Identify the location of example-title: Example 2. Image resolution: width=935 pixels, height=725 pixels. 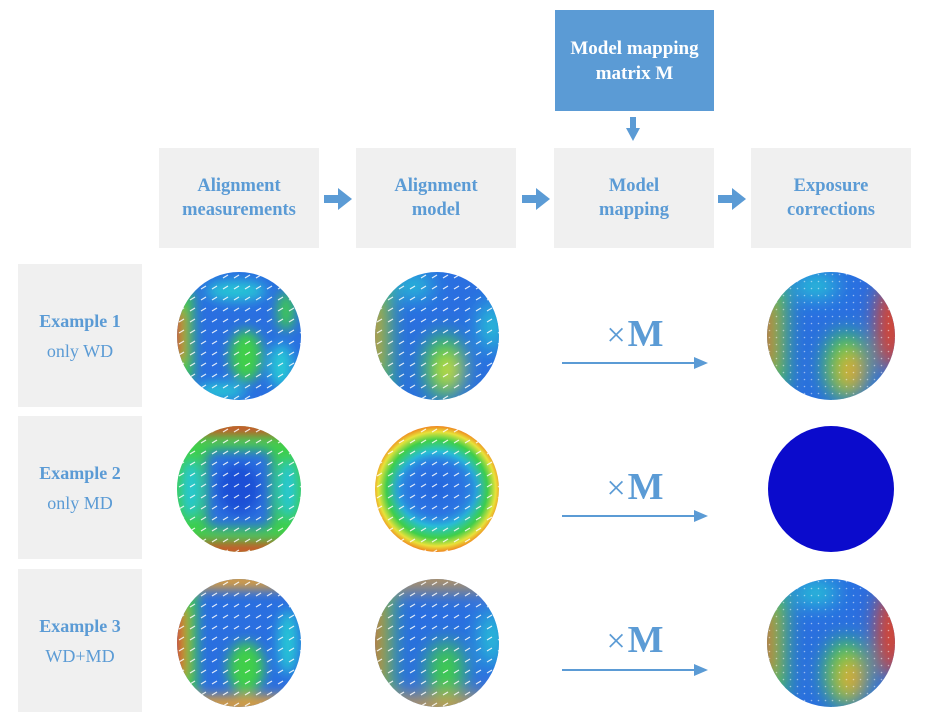
(80, 472).